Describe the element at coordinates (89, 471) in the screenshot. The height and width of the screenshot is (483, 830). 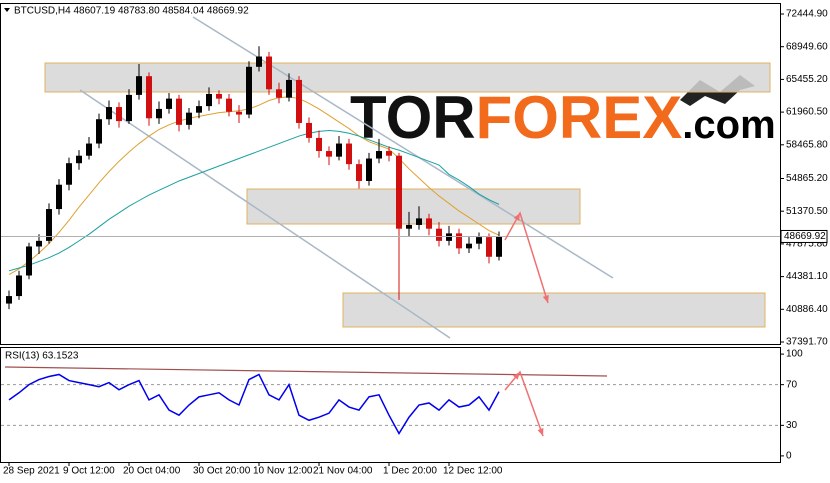
I see `x-tick-label: 9 Oct 12:00` at that location.